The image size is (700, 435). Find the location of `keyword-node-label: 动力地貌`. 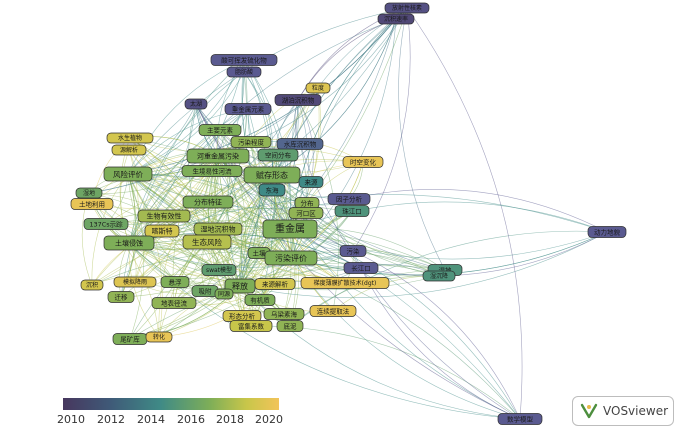

keyword-node-label: 动力地貌 is located at coordinates (607, 232).